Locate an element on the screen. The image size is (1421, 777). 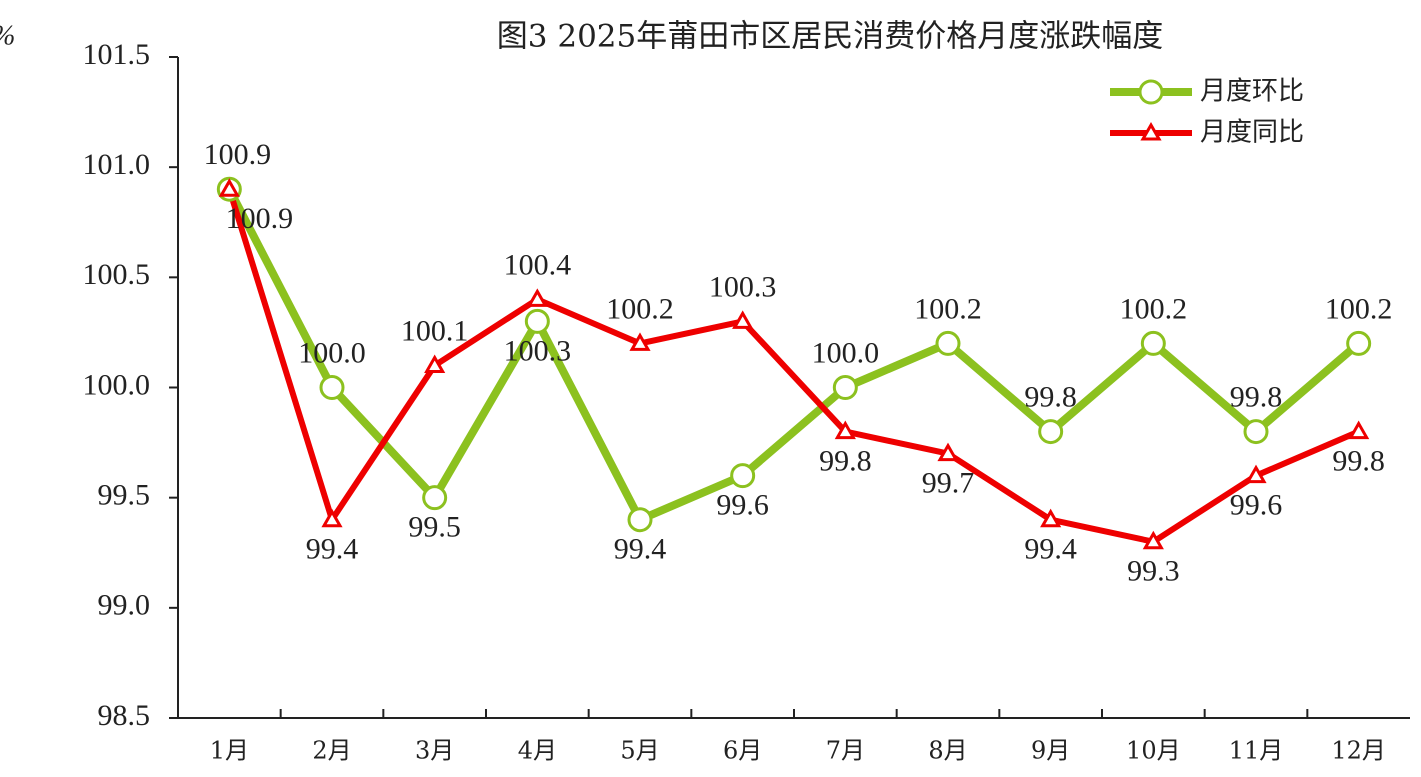
y-tick-label: 101.5 is located at coordinates (117, 54).